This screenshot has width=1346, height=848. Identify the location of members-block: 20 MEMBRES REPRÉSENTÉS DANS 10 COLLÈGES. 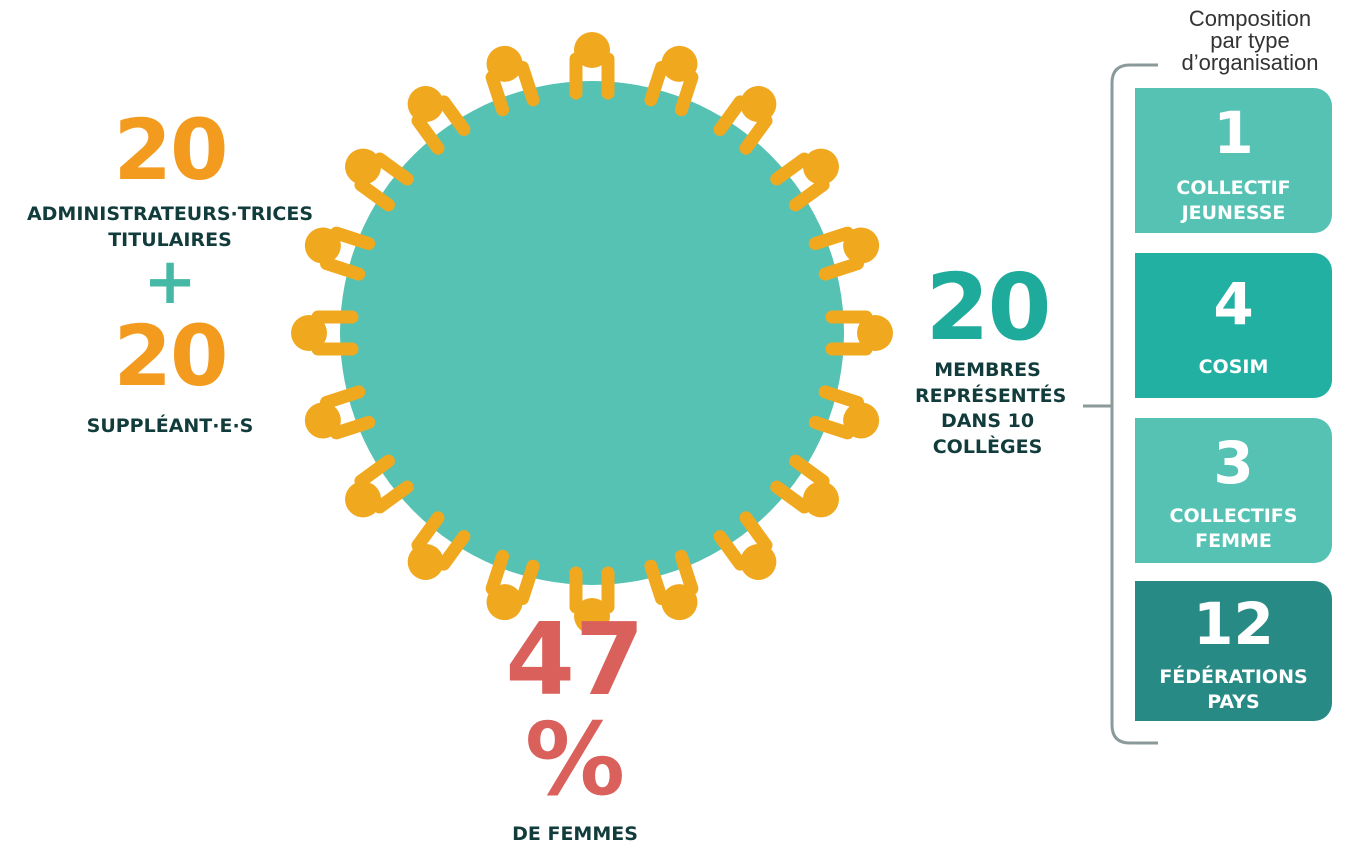
(991, 357).